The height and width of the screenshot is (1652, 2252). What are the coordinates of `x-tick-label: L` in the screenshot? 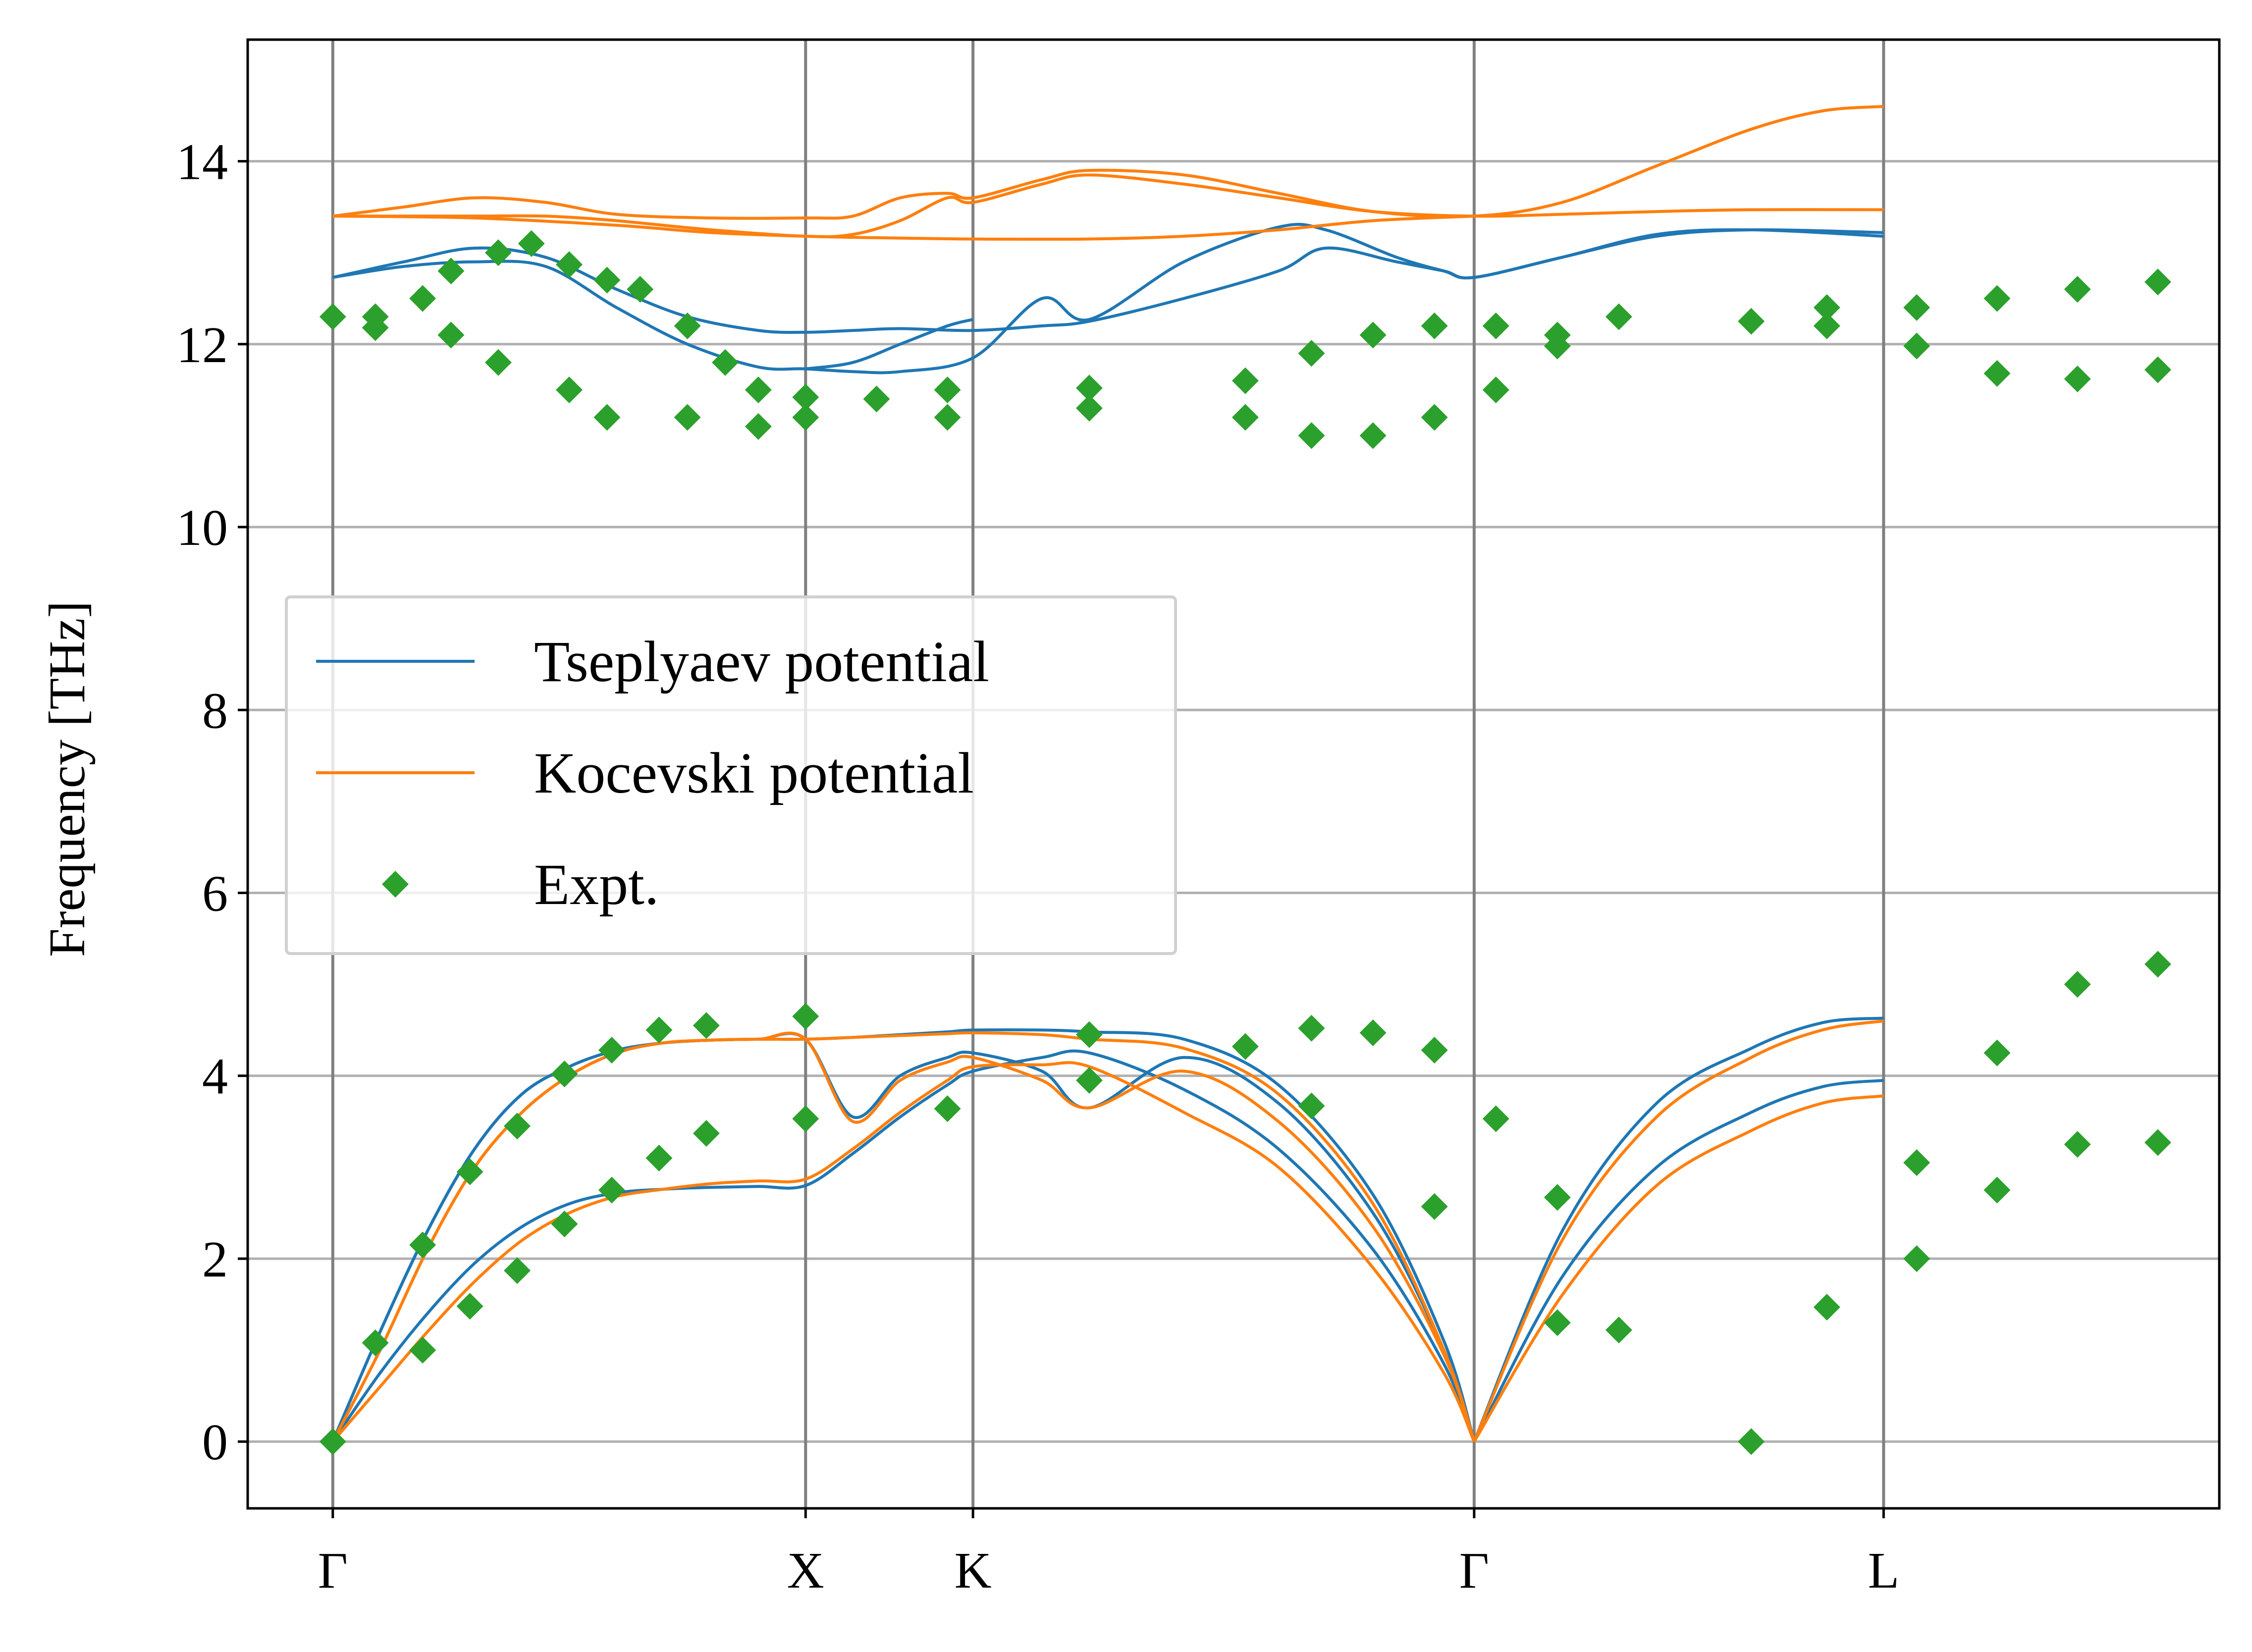 It's located at (1884, 1570).